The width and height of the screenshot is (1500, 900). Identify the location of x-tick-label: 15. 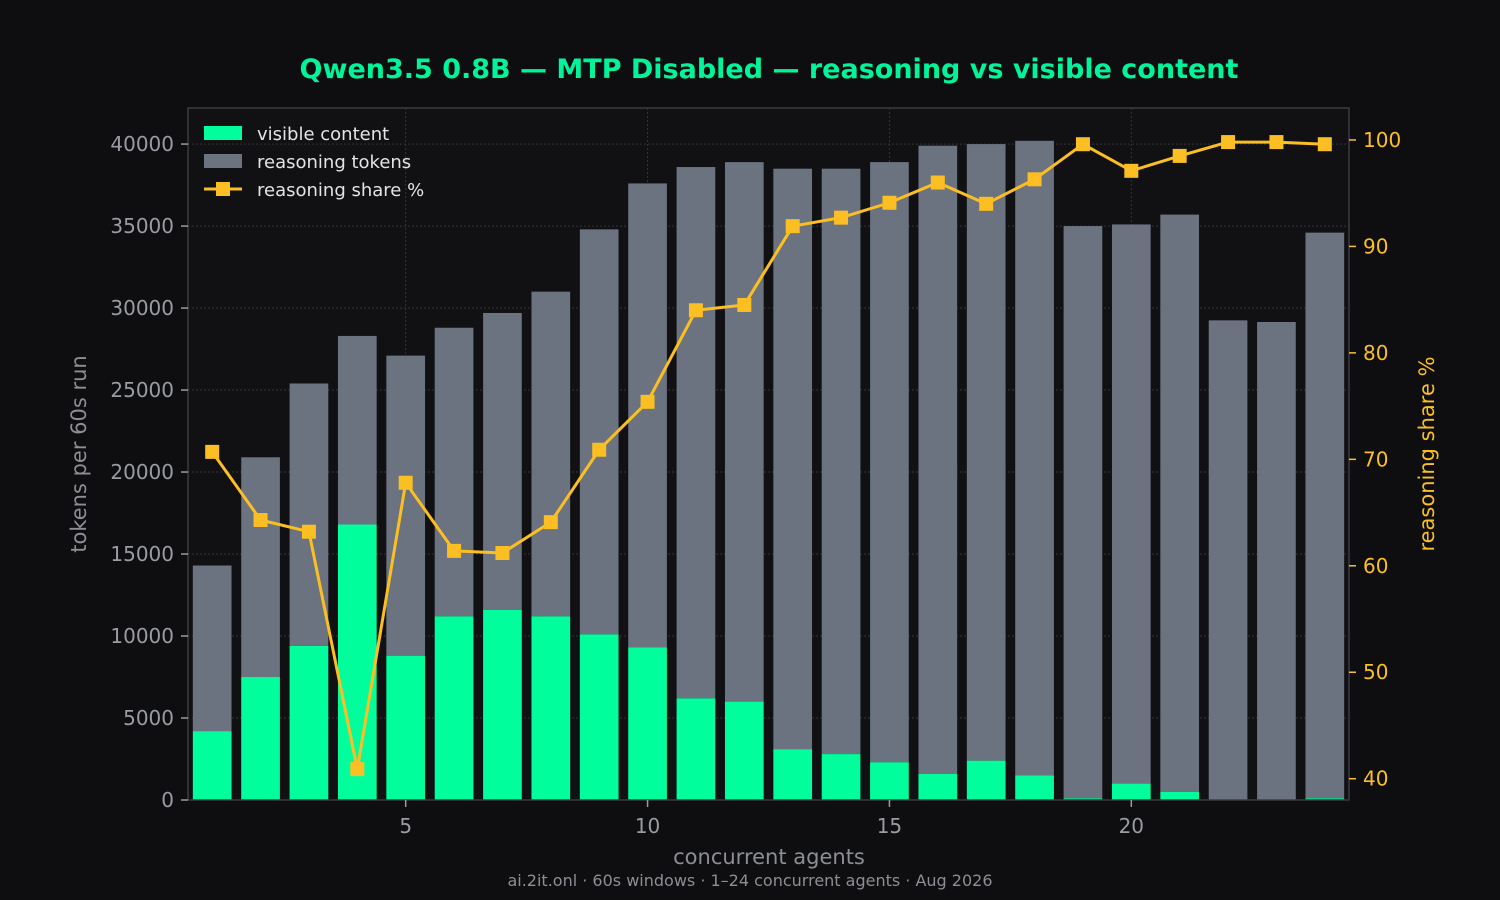
(889, 826).